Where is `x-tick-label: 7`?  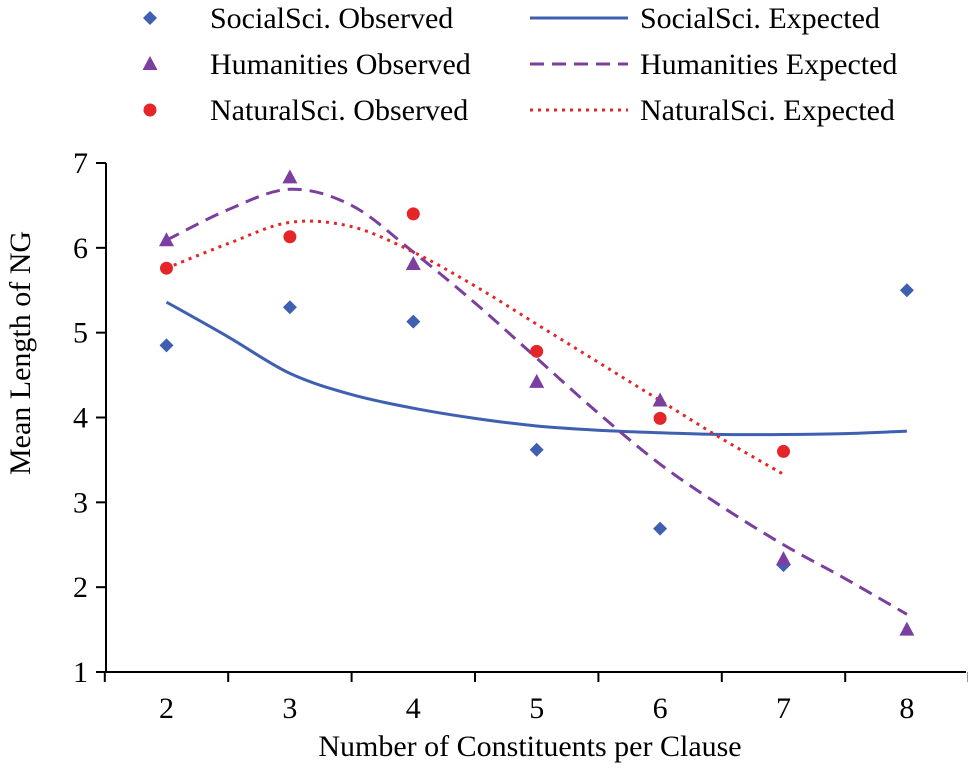 x-tick-label: 7 is located at coordinates (783, 708).